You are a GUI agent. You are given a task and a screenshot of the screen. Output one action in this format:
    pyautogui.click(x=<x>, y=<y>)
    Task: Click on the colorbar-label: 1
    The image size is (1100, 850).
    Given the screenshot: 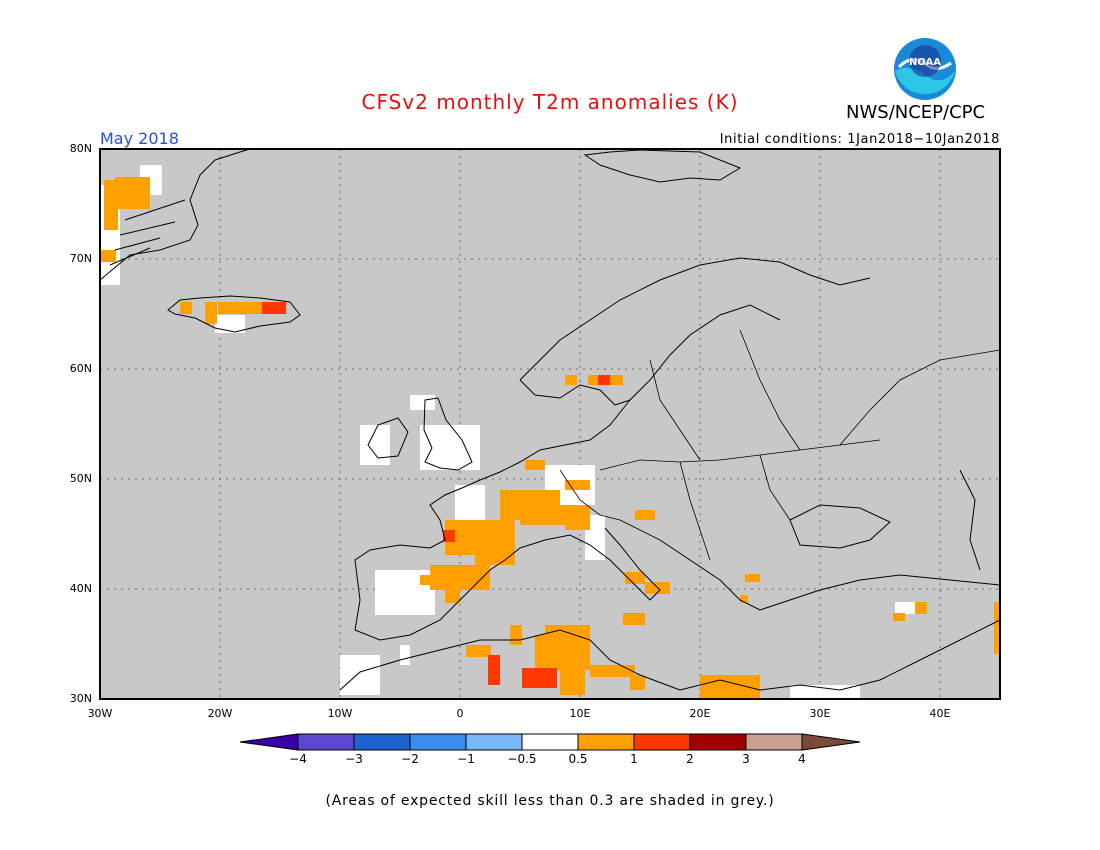 What is the action you would take?
    pyautogui.click(x=634, y=759)
    